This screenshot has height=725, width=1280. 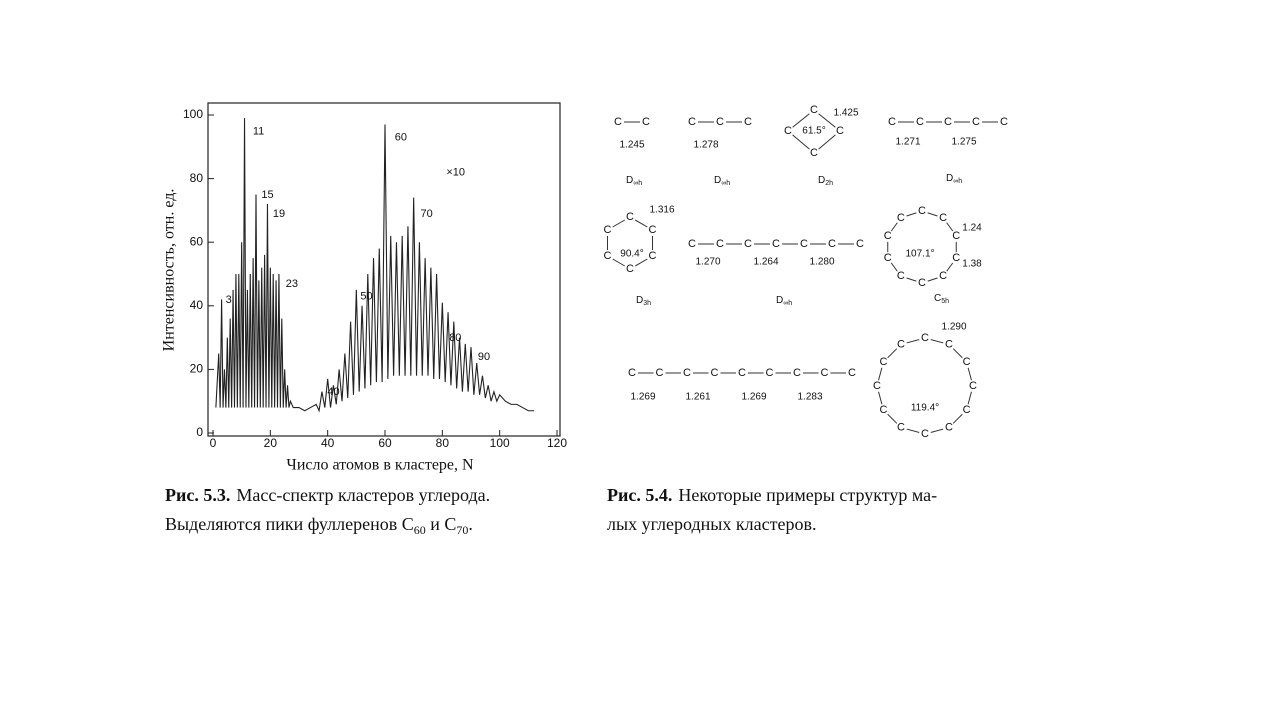 I want to click on peak-label: 23, so click(x=292, y=284).